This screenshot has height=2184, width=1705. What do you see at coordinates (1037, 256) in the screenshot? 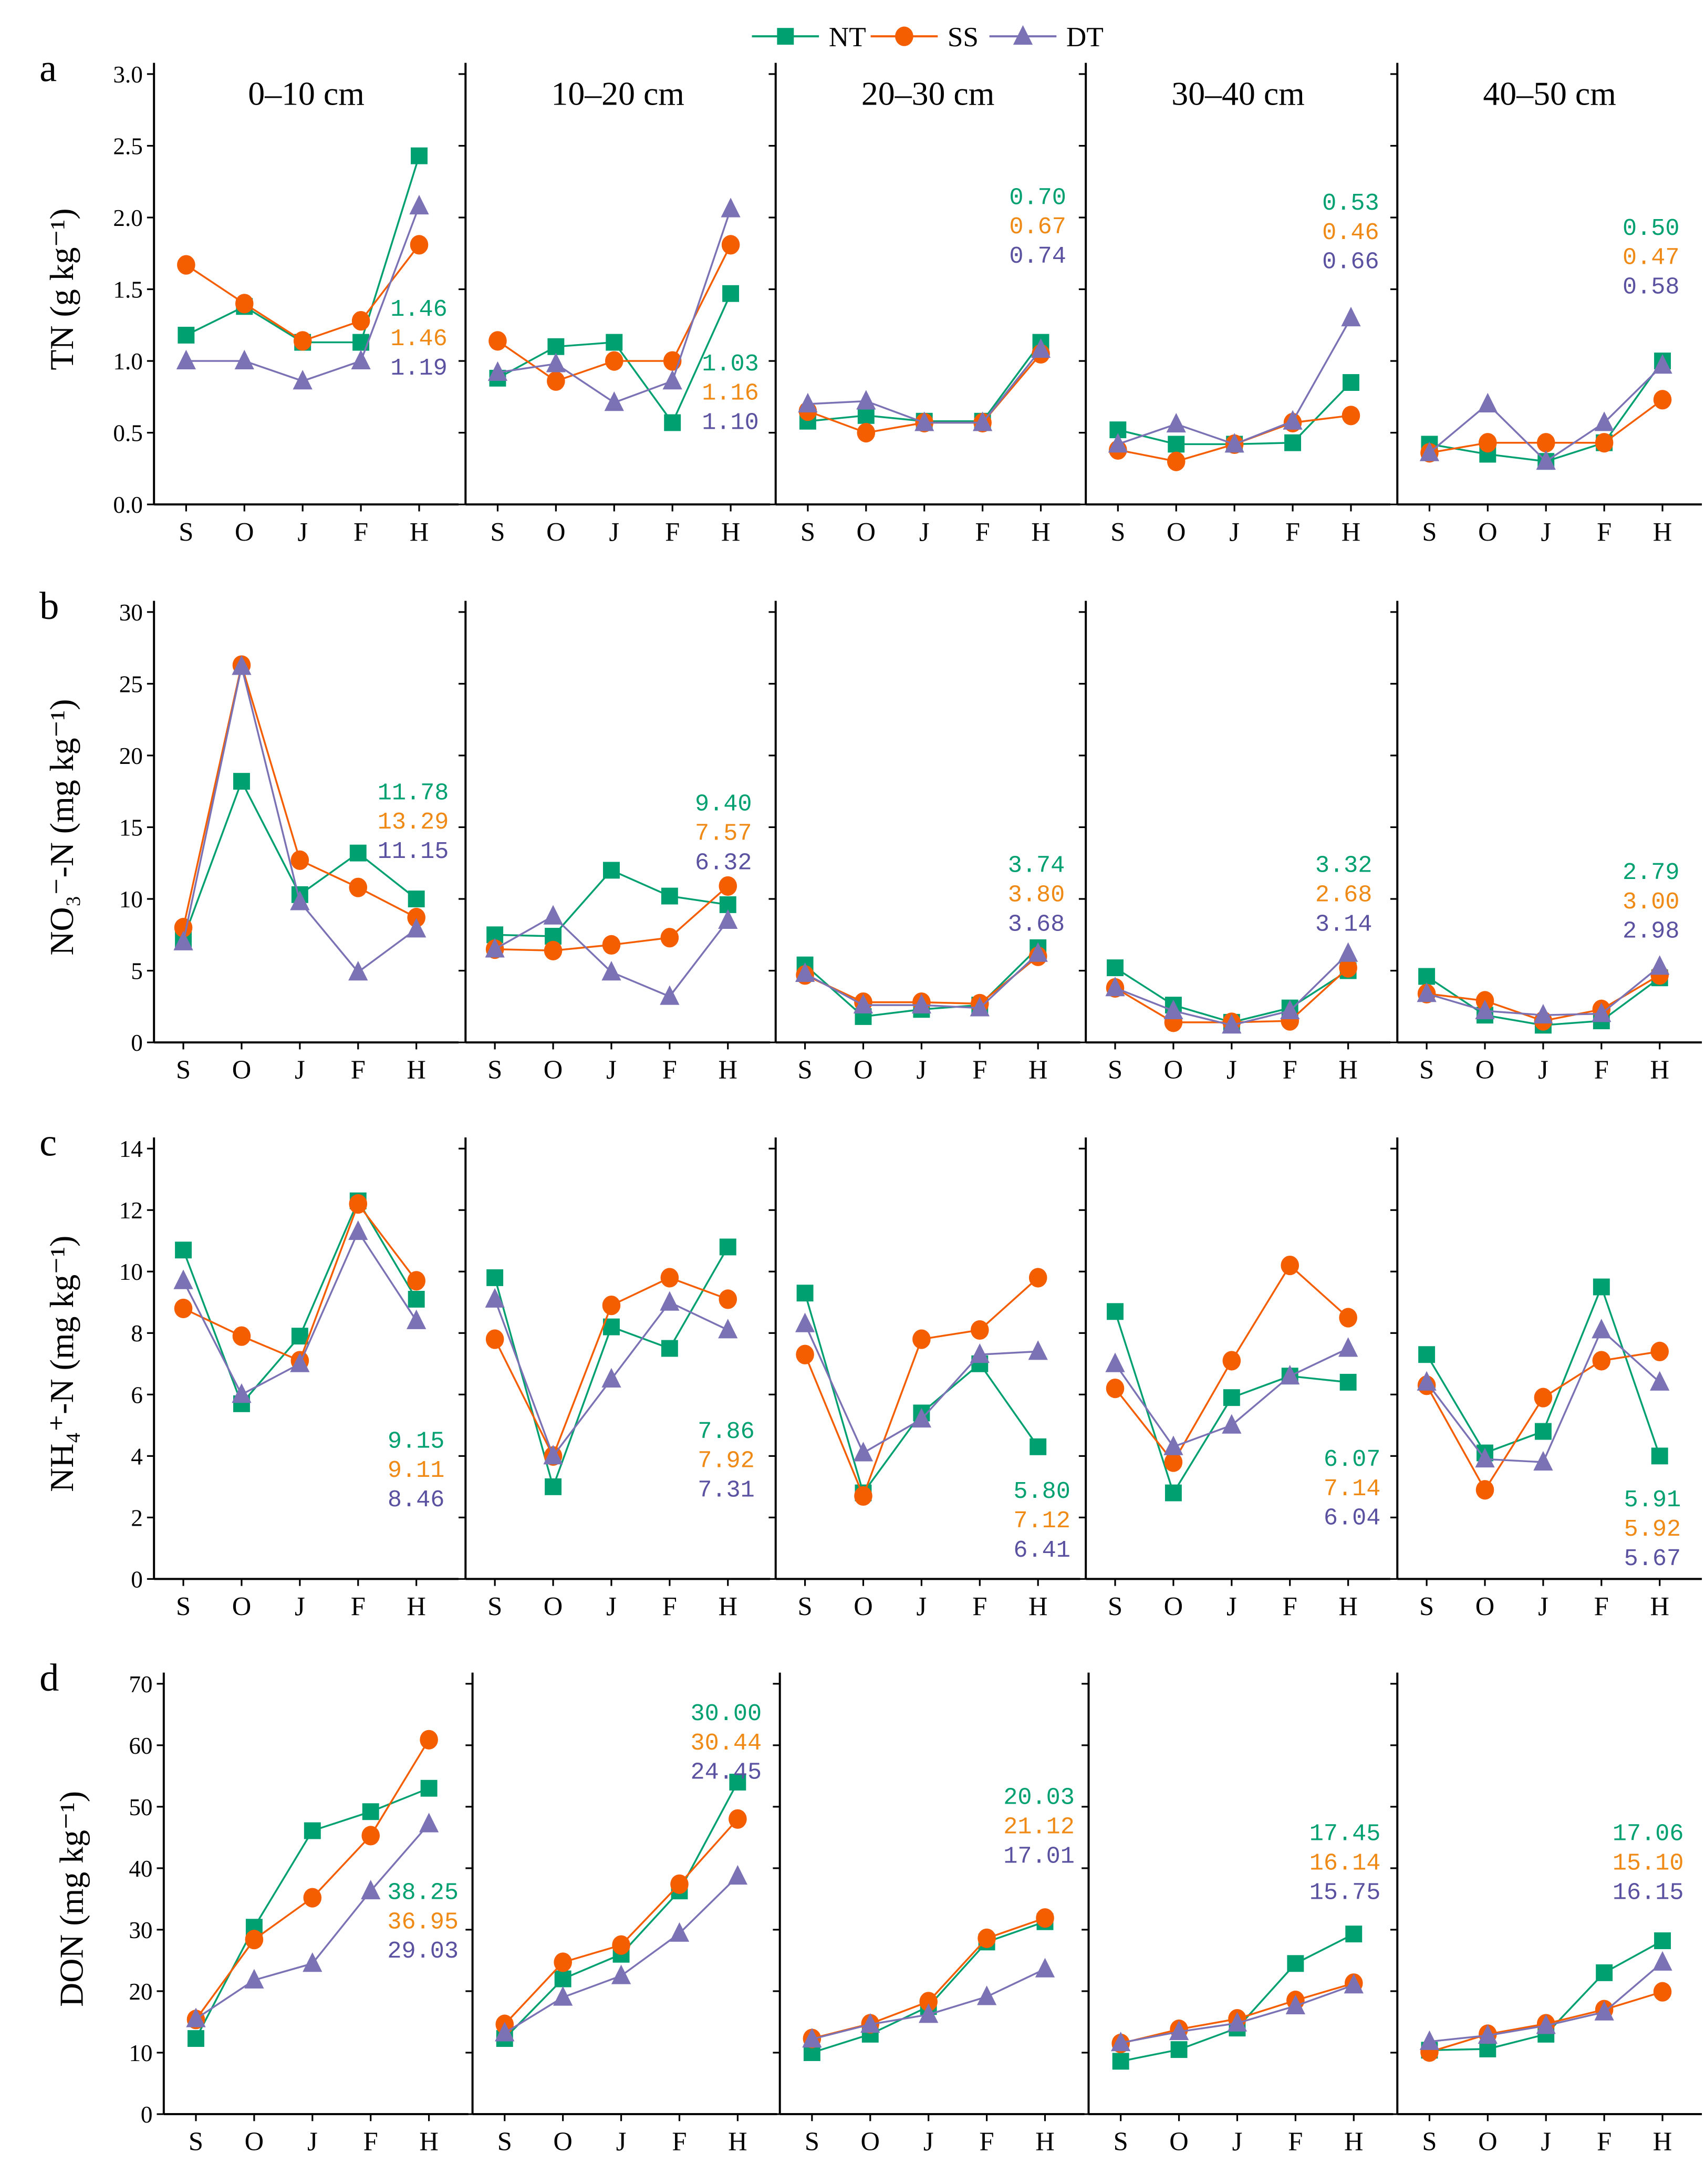
I see `mean-label-DT: 0.74` at bounding box center [1037, 256].